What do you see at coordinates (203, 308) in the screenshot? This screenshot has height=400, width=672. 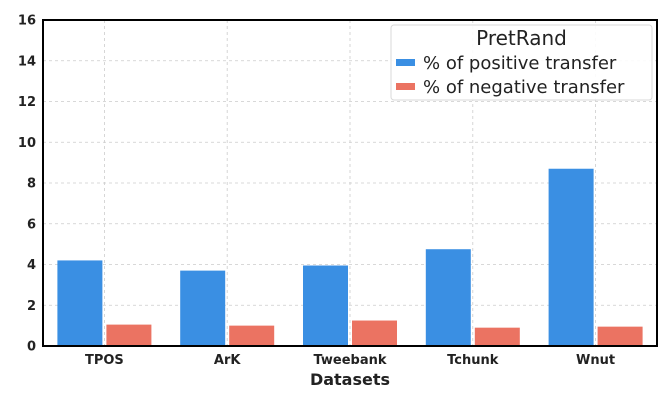 I see `bar-positive-ark` at bounding box center [203, 308].